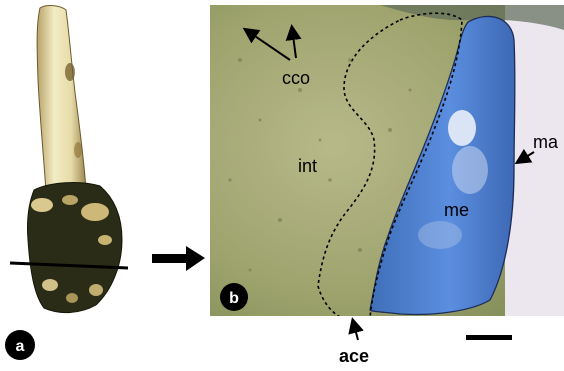 This screenshot has height=371, width=564. What do you see at coordinates (178, 258) in the screenshot?
I see `panel-connector-arrow` at bounding box center [178, 258].